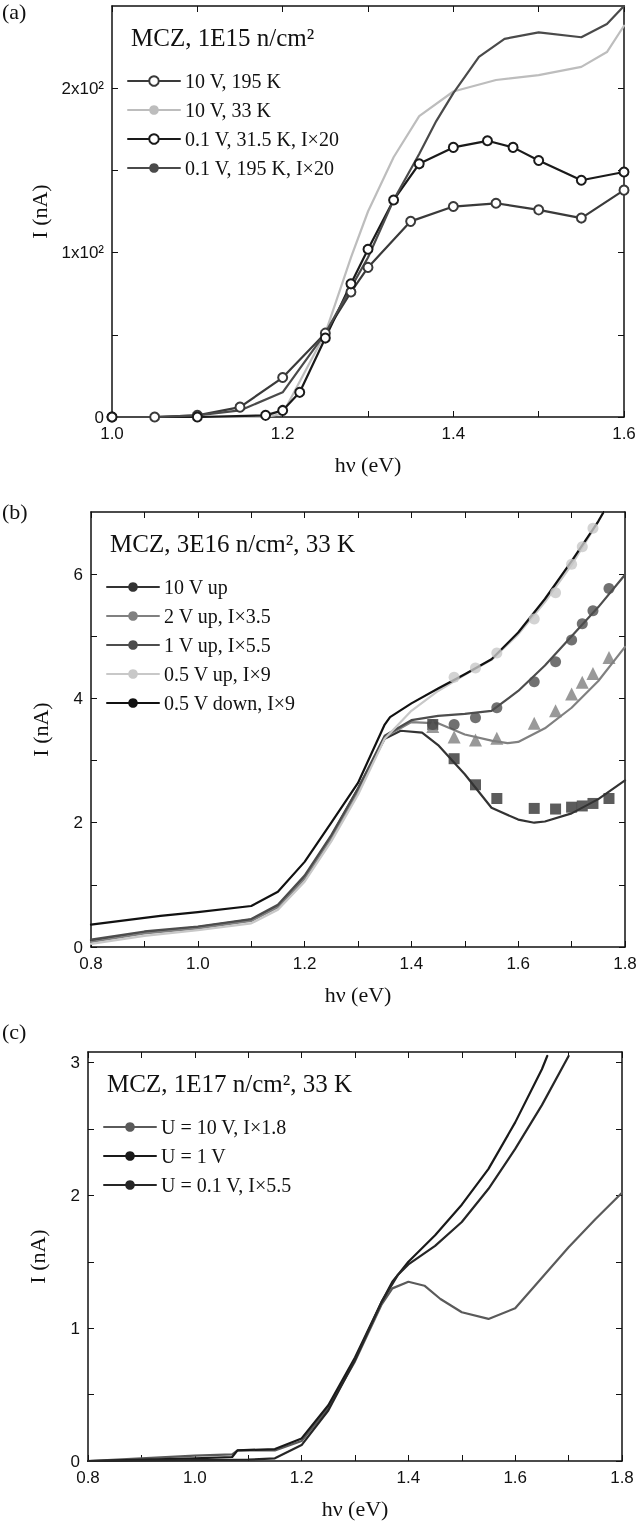  I want to click on text: MCZ, 3E16 n/cm², 33 K, so click(232, 543).